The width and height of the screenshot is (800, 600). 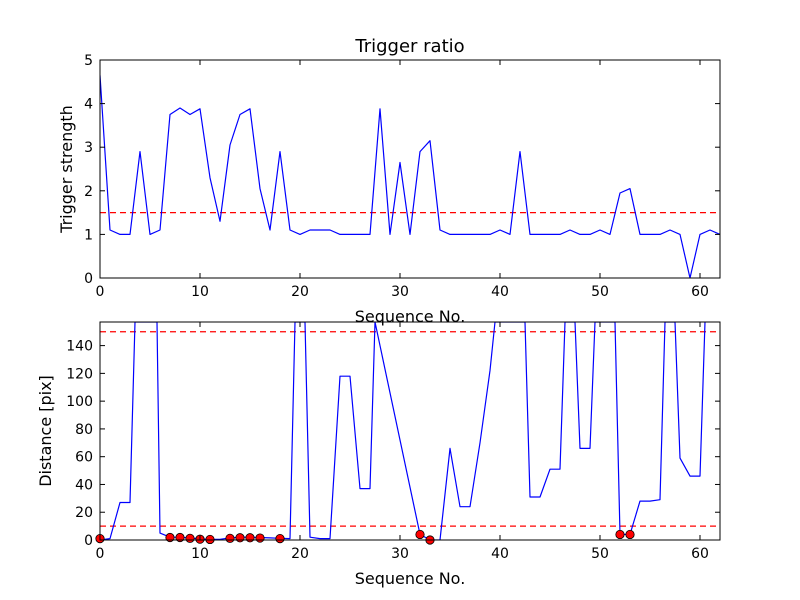 I want to click on y-tick-label: 4, so click(x=88, y=105).